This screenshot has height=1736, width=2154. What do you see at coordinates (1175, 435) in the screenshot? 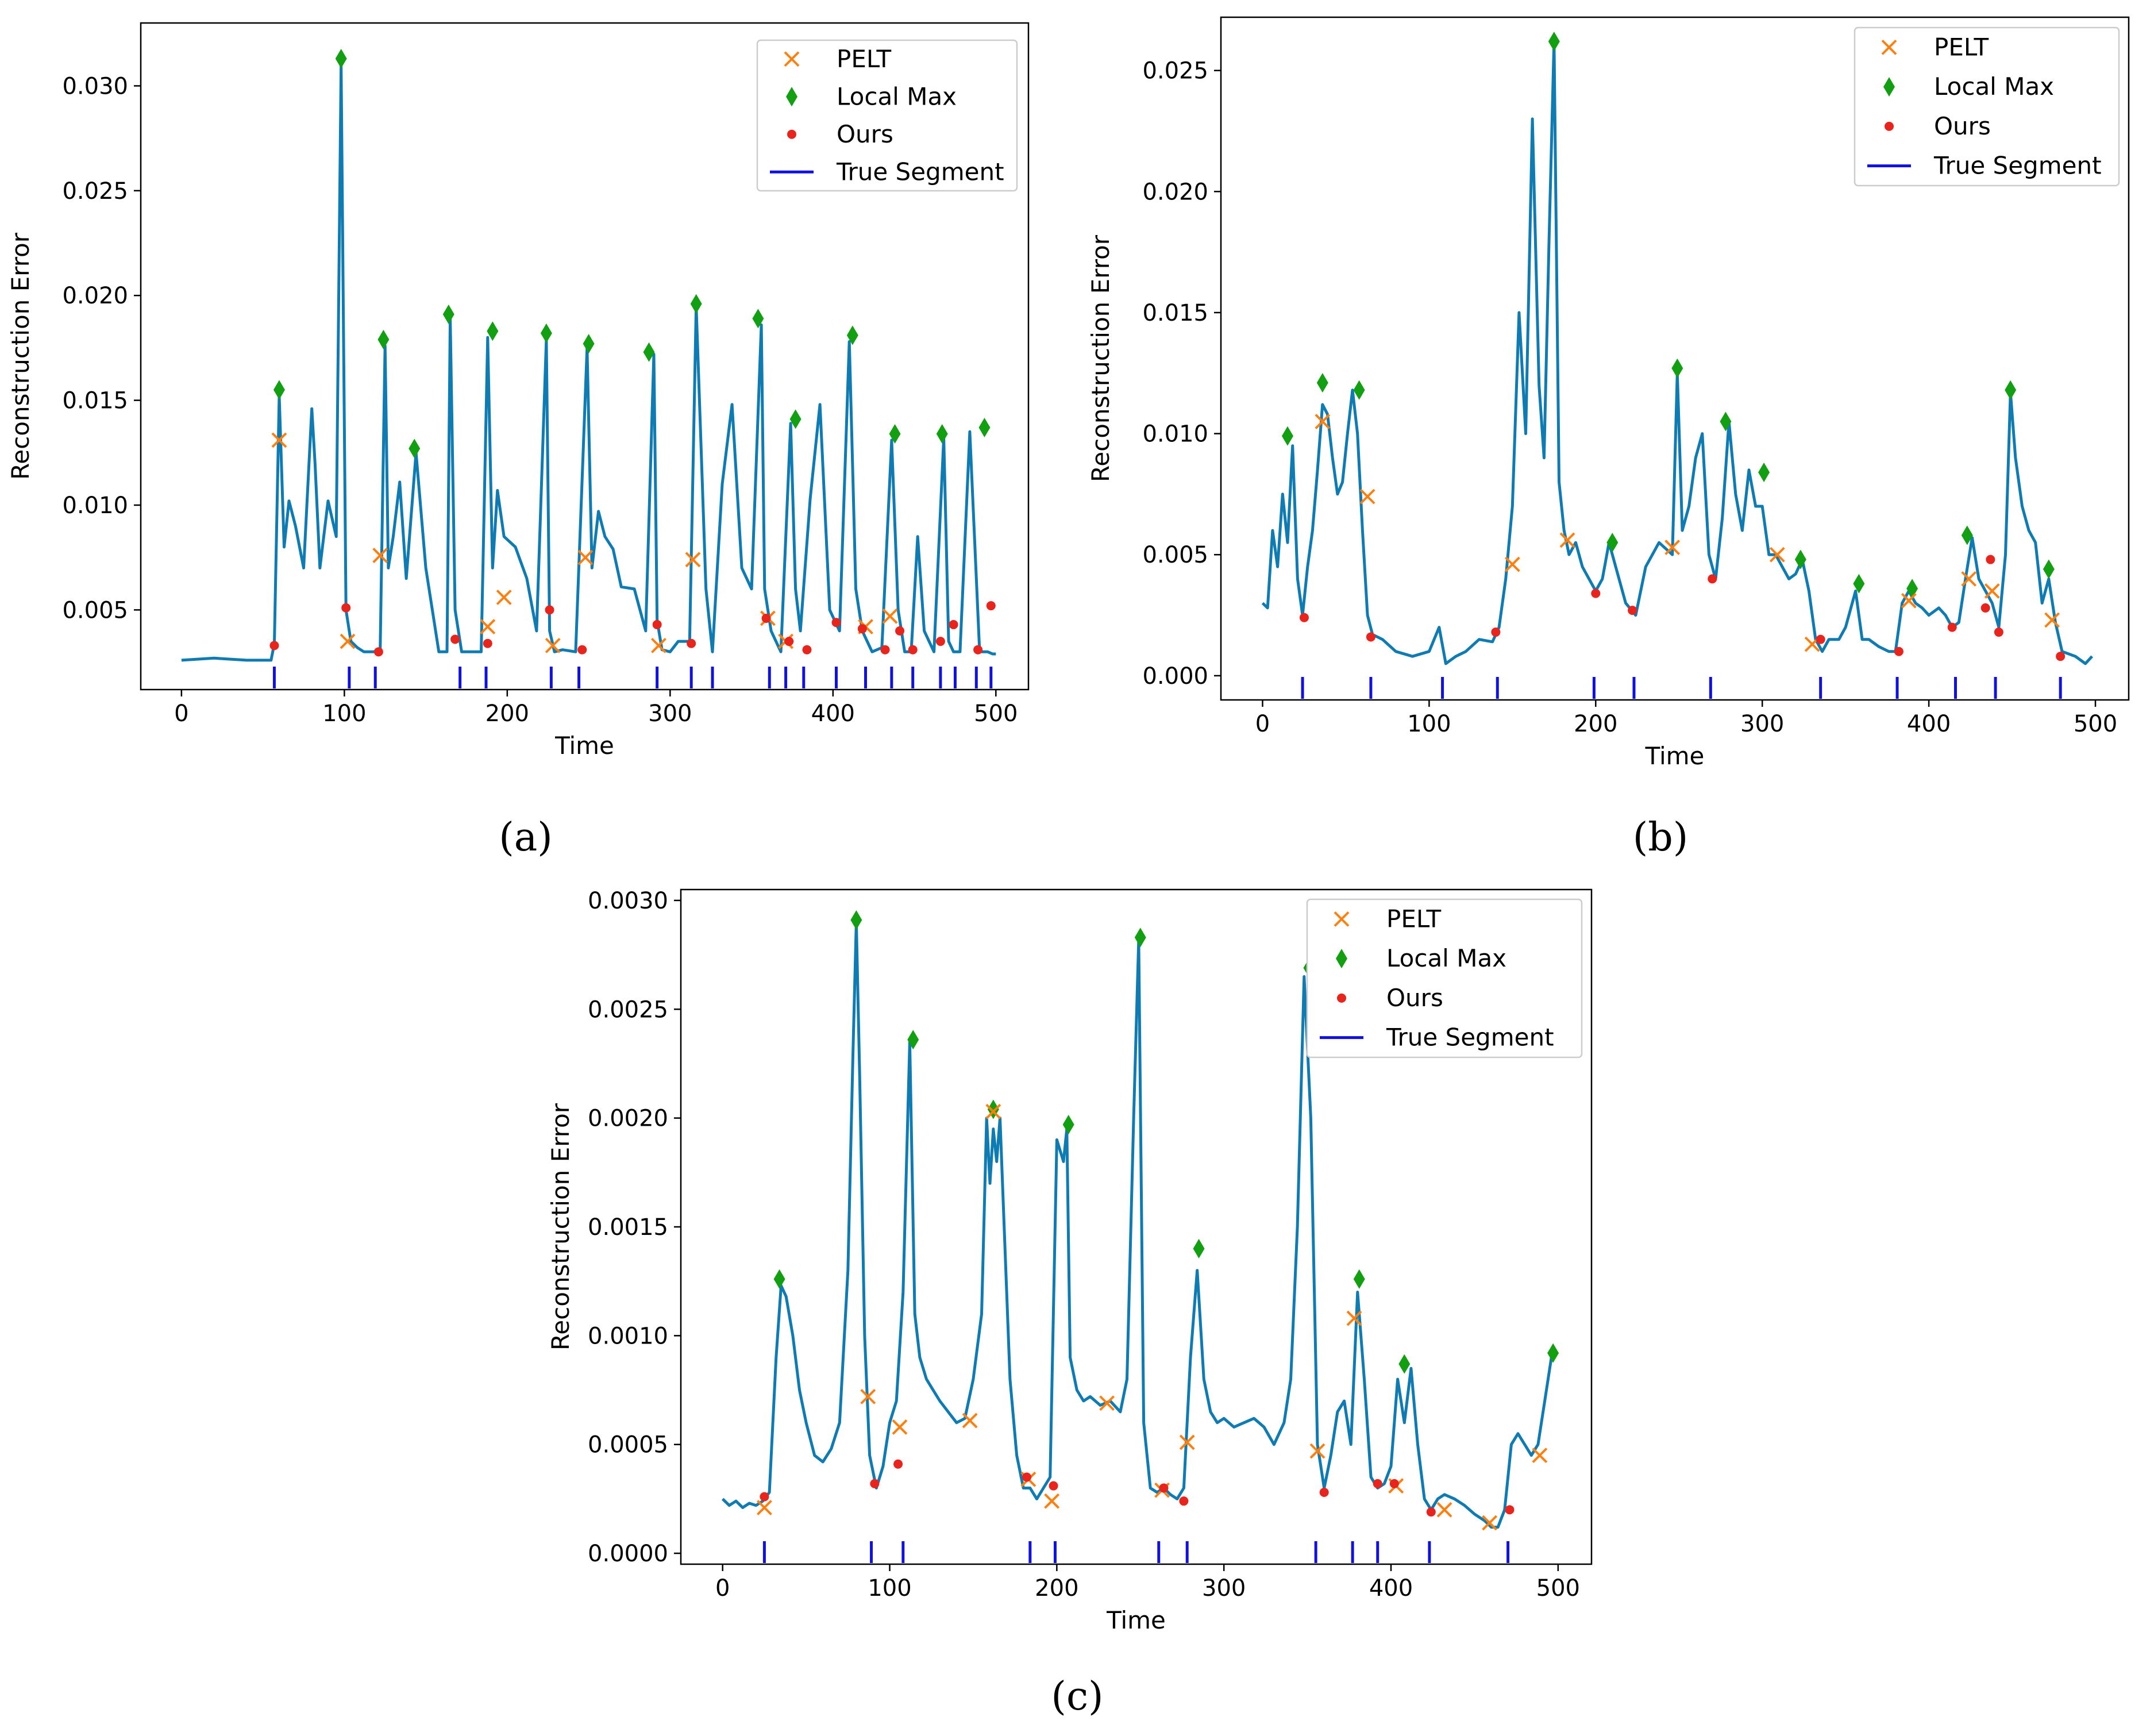
I see `y-tick-label: 0.010` at bounding box center [1175, 435].